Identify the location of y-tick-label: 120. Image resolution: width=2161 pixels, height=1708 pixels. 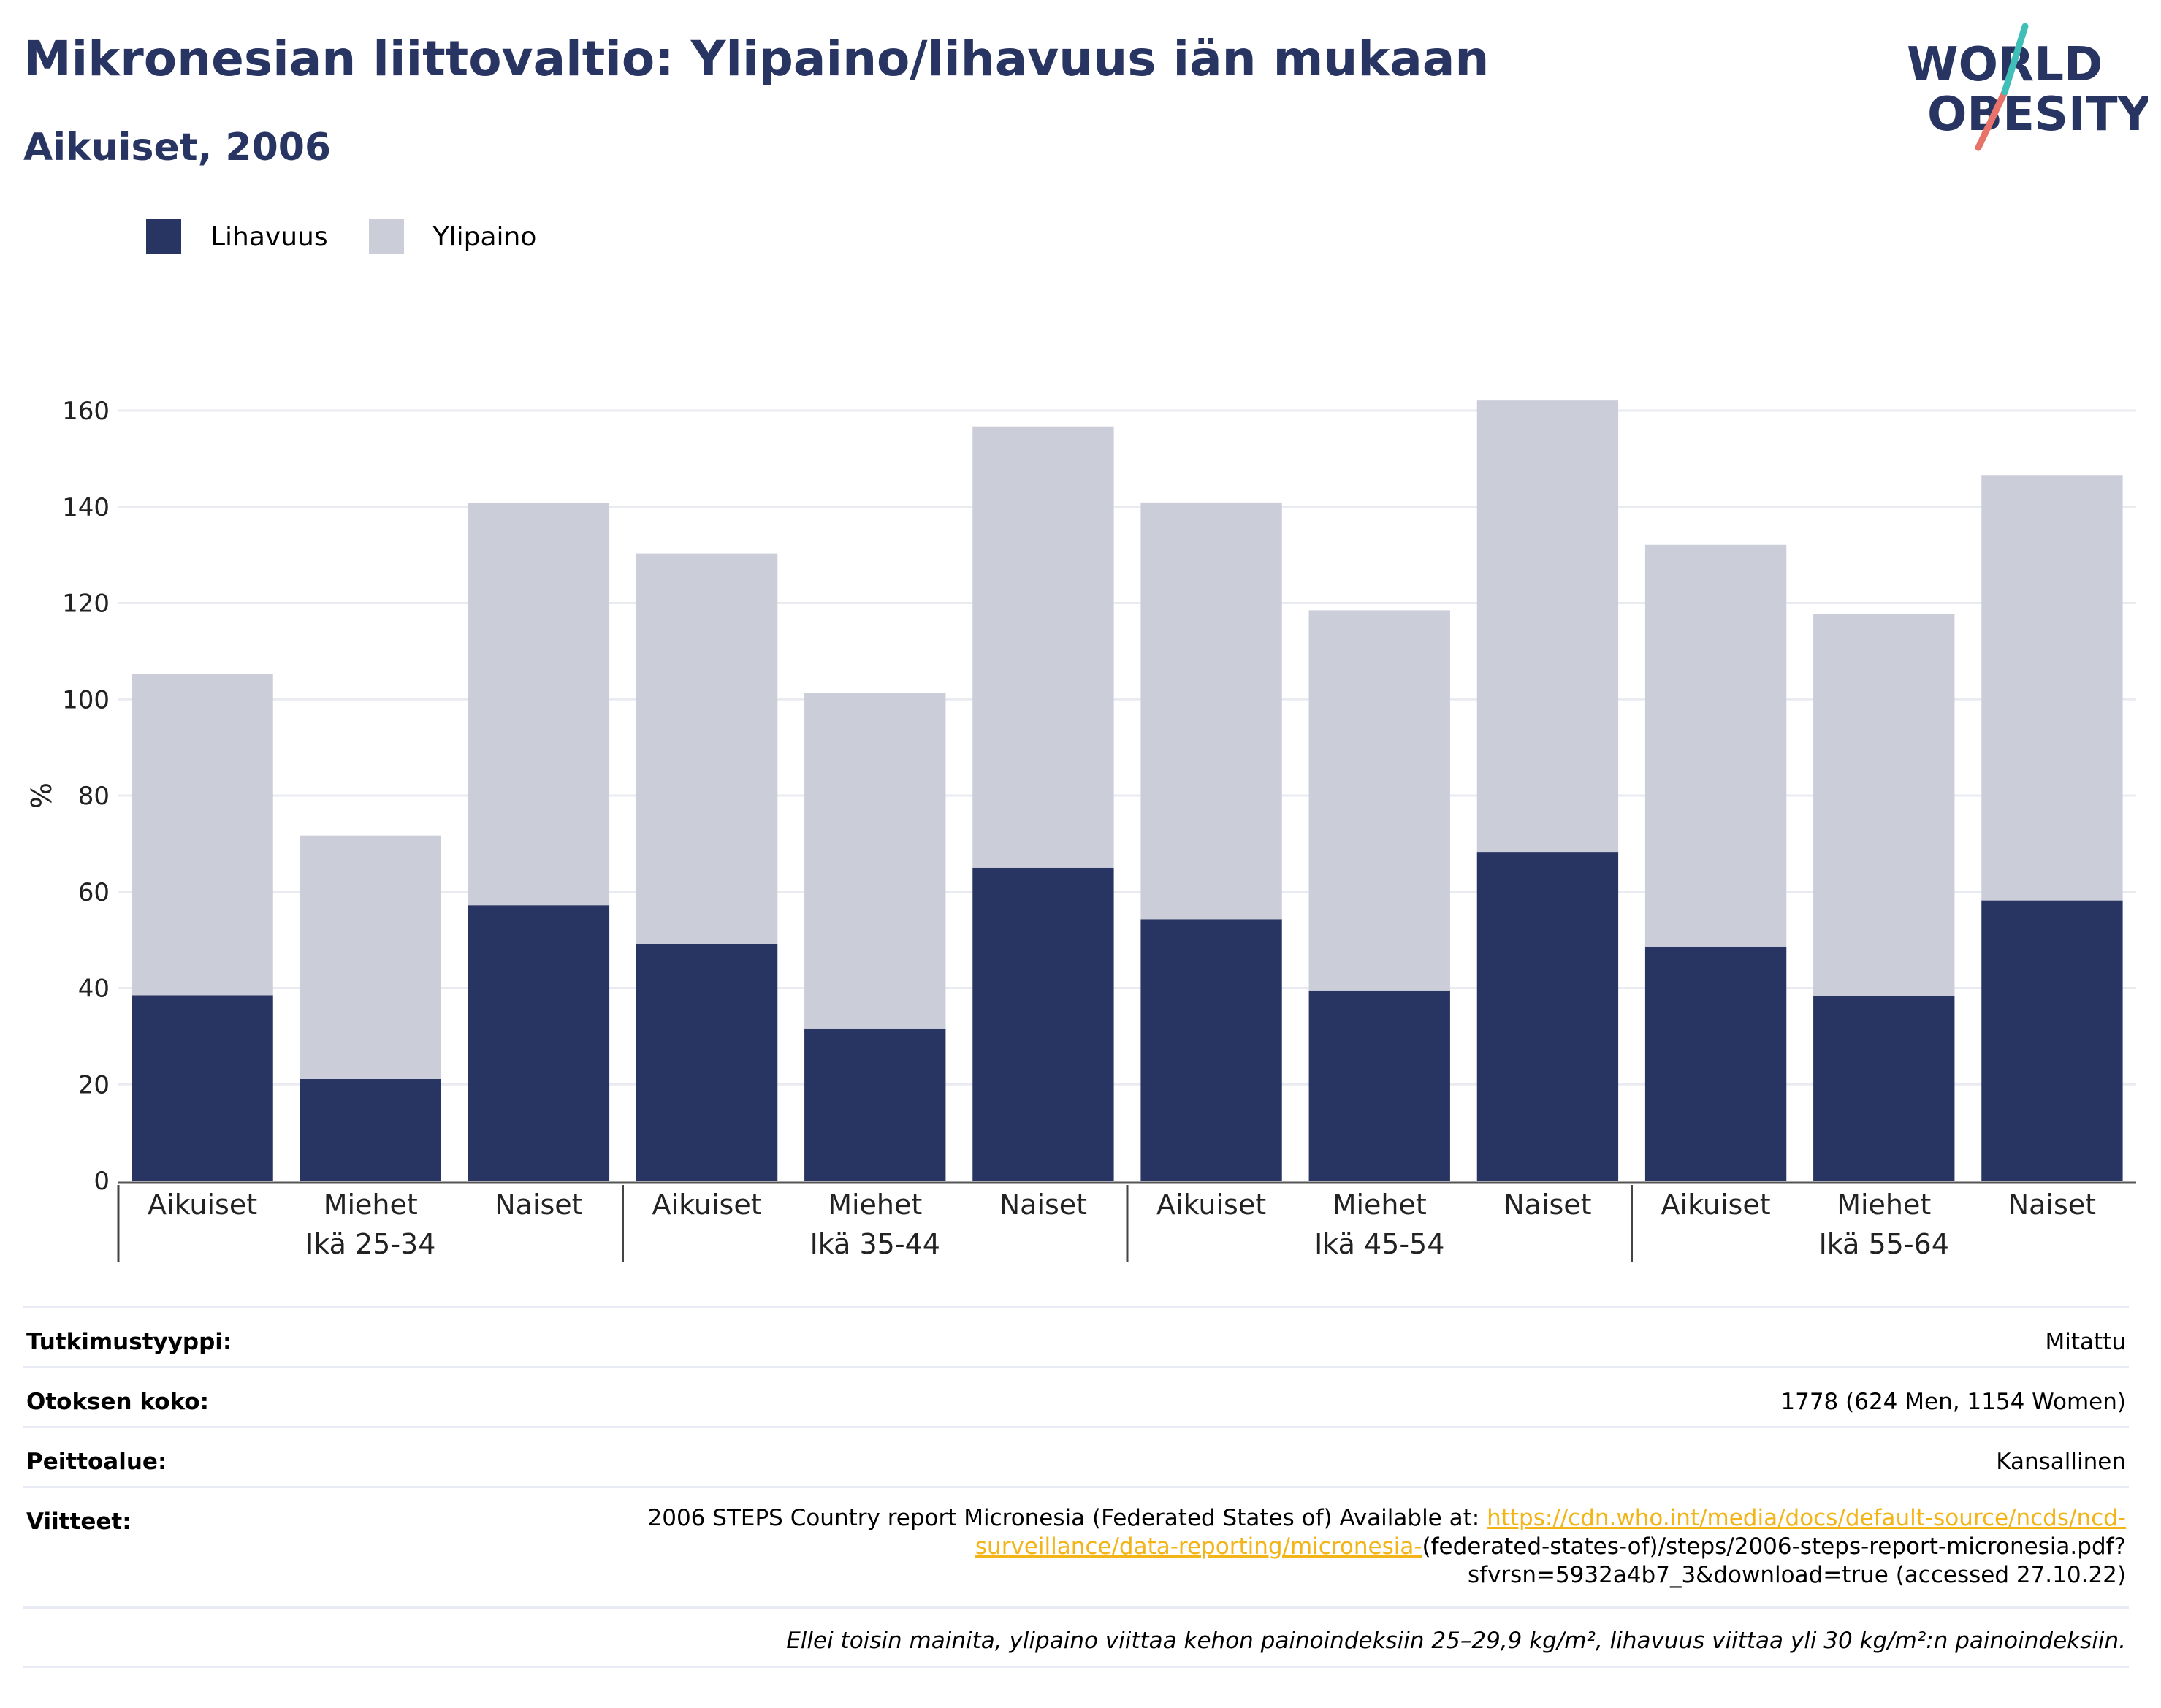
(86, 604).